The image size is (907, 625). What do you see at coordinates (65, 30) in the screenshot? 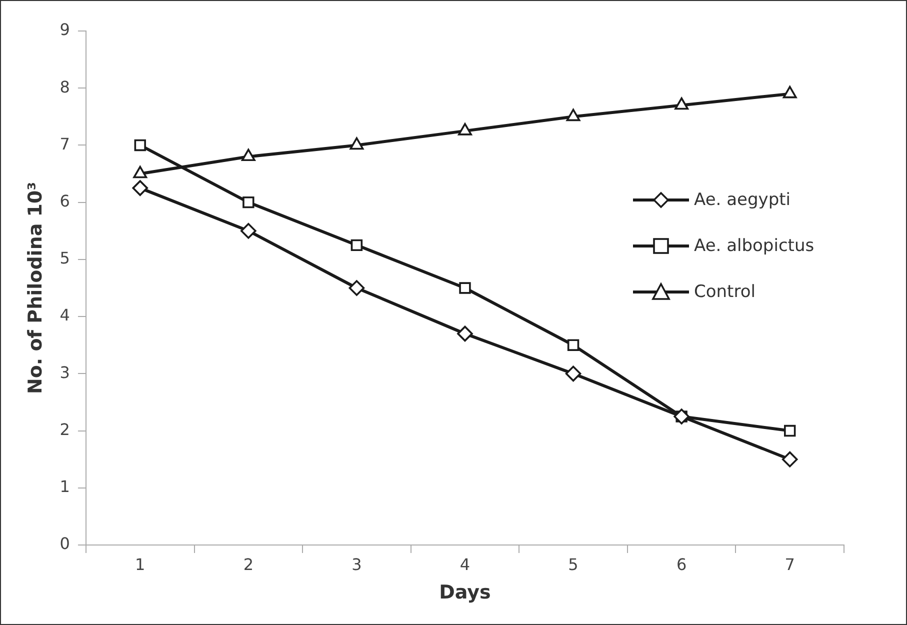
I see `y-tick-label: 9` at bounding box center [65, 30].